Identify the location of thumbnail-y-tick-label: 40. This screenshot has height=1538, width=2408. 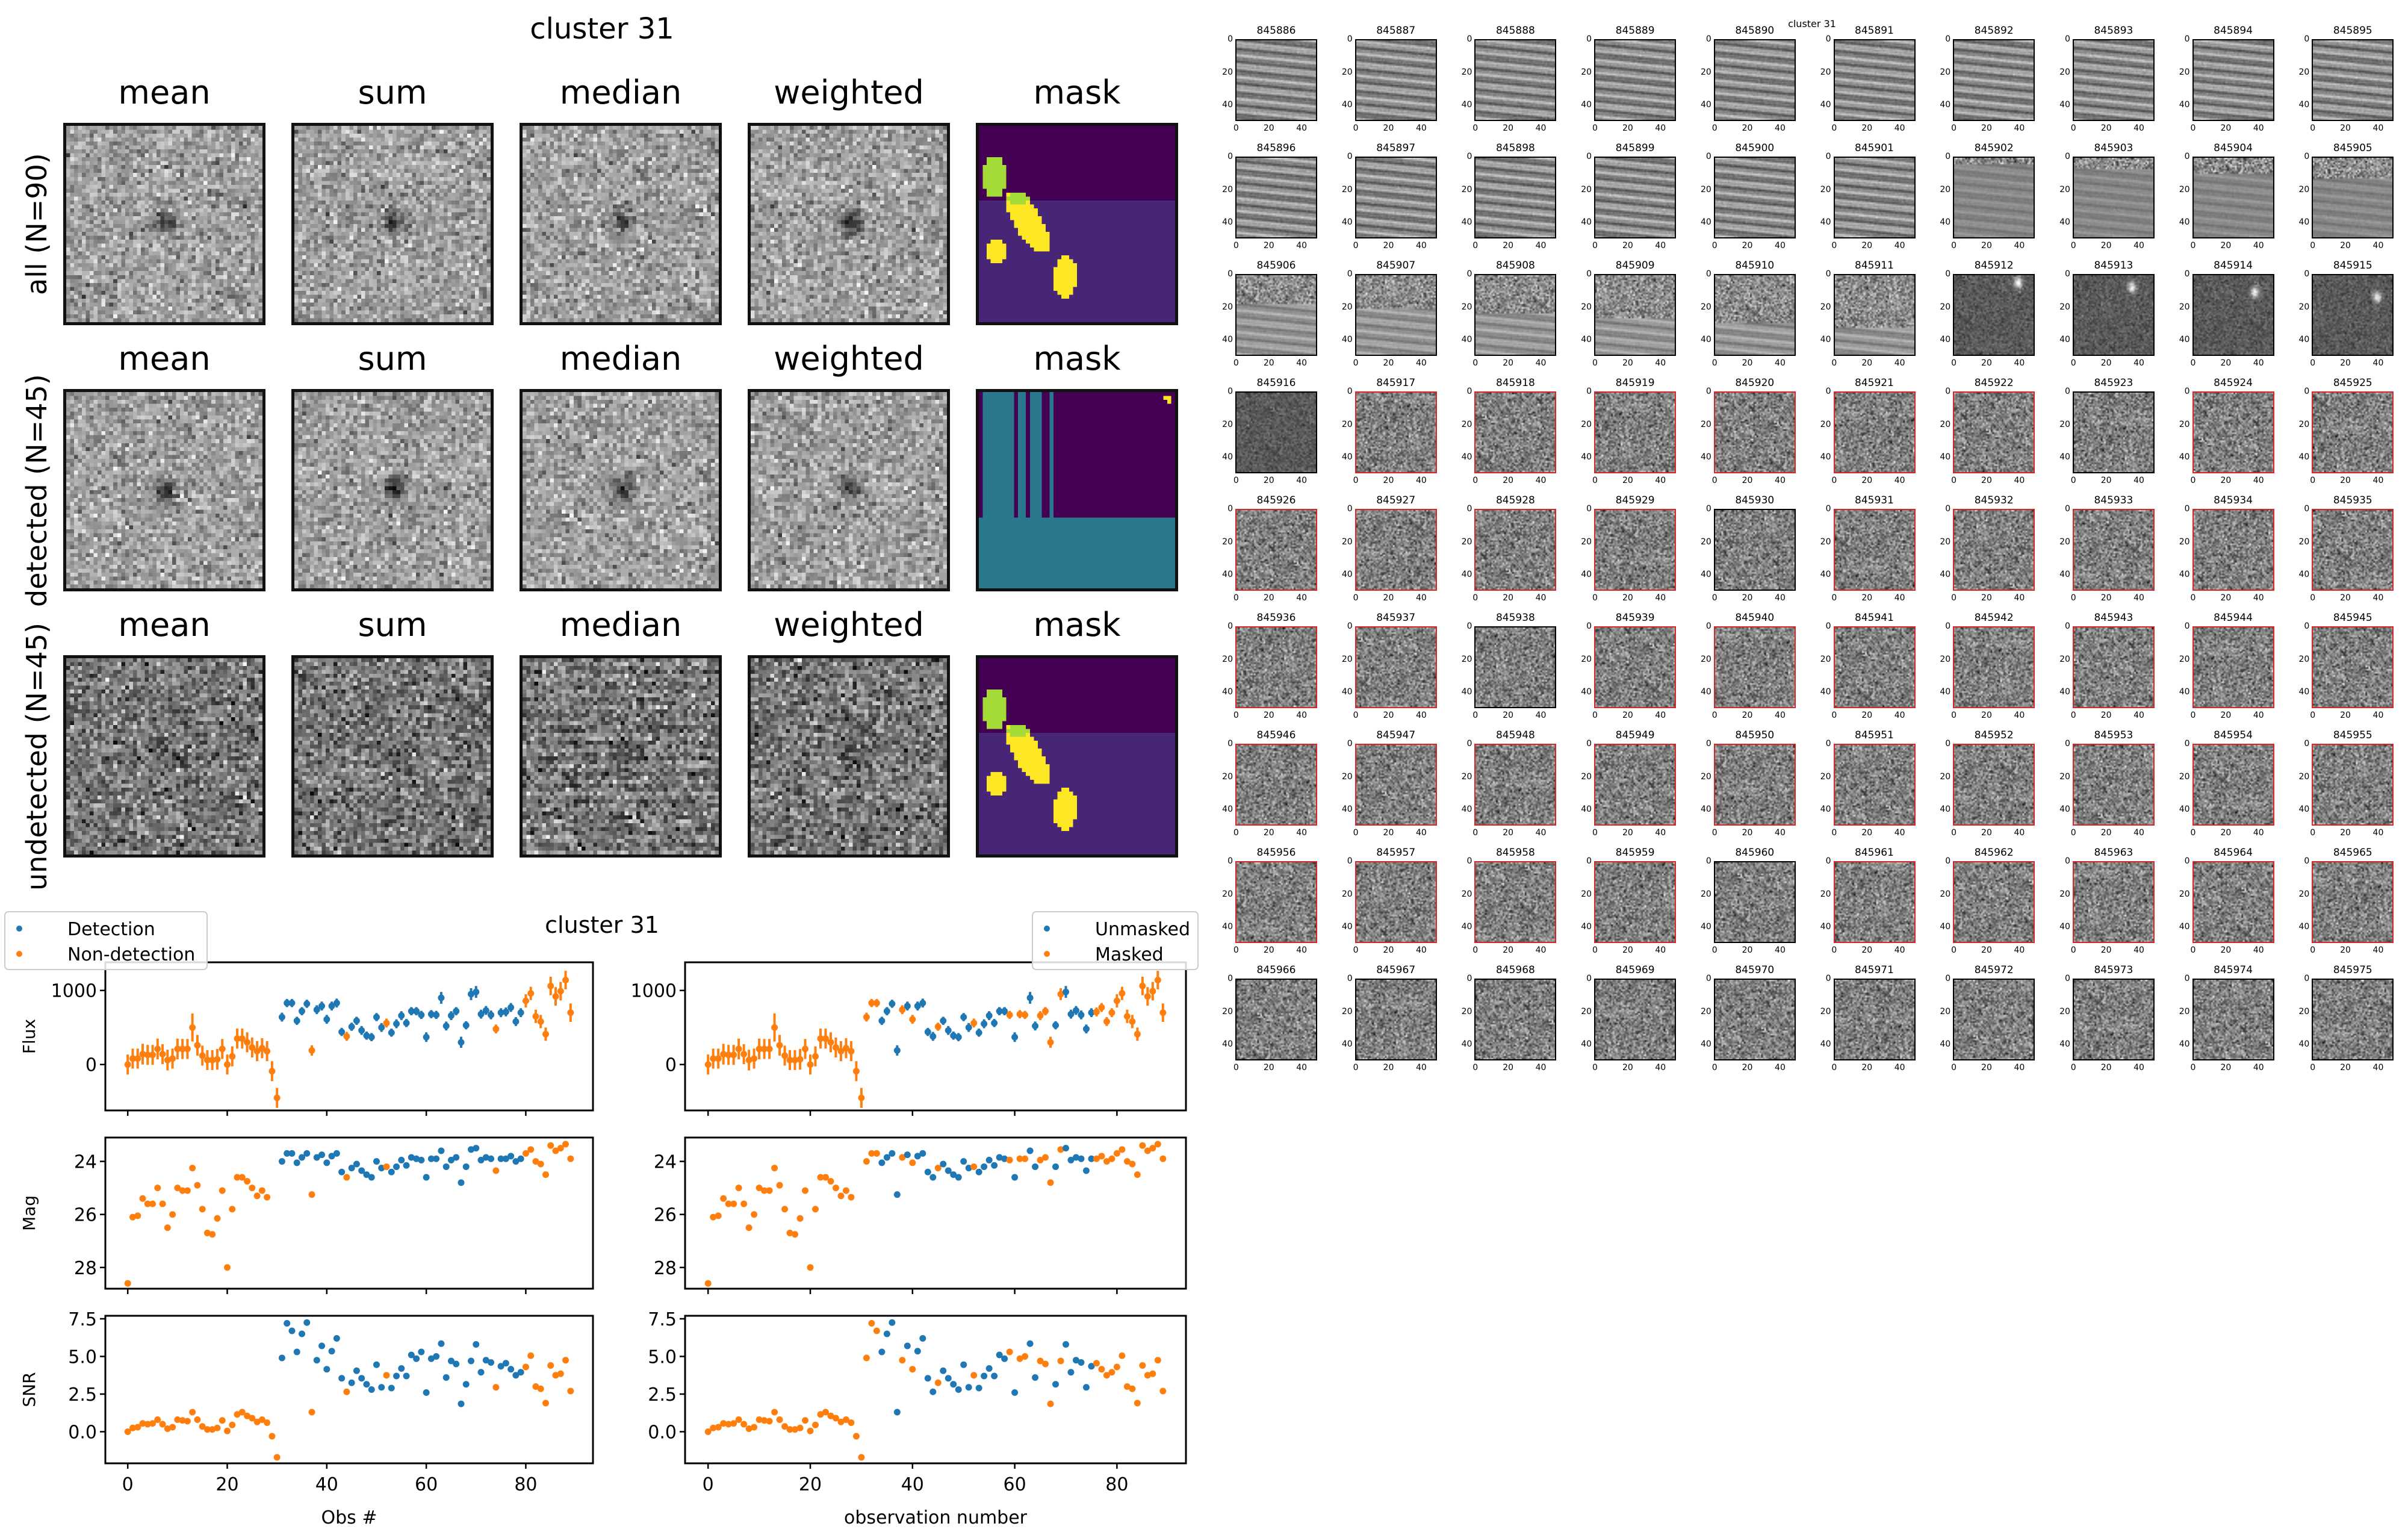
(1945, 692).